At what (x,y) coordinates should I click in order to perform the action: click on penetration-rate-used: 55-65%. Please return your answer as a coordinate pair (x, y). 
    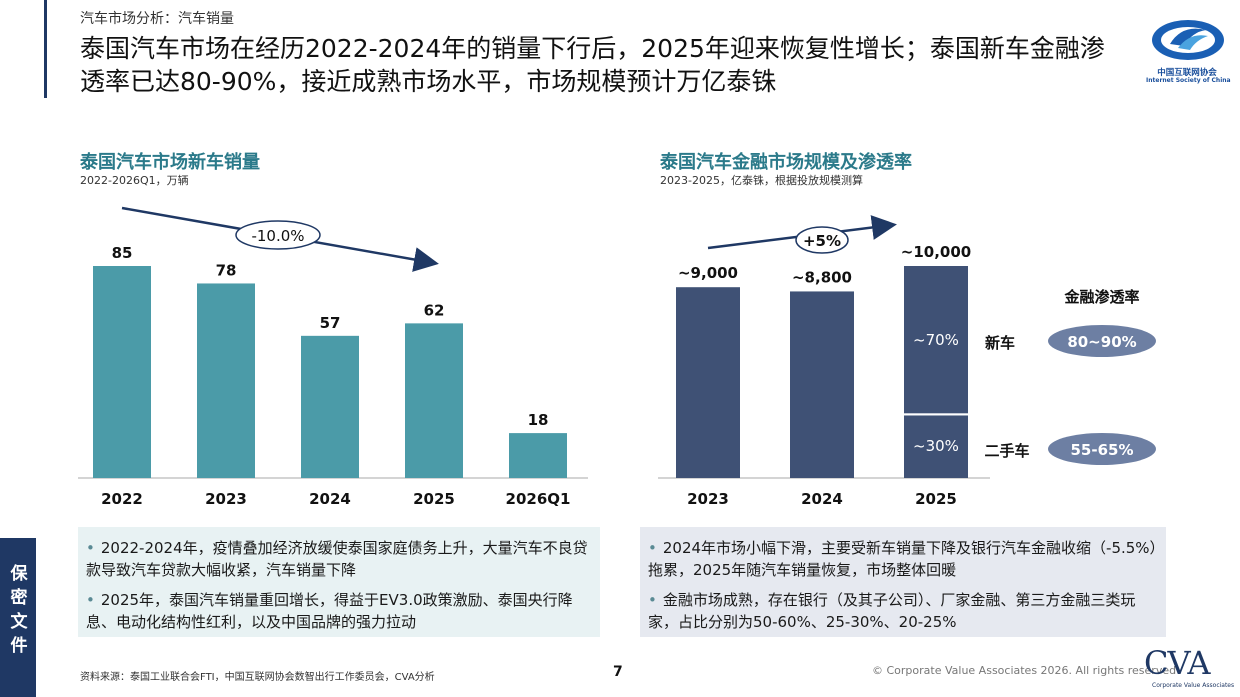
    Looking at the image, I should click on (1101, 450).